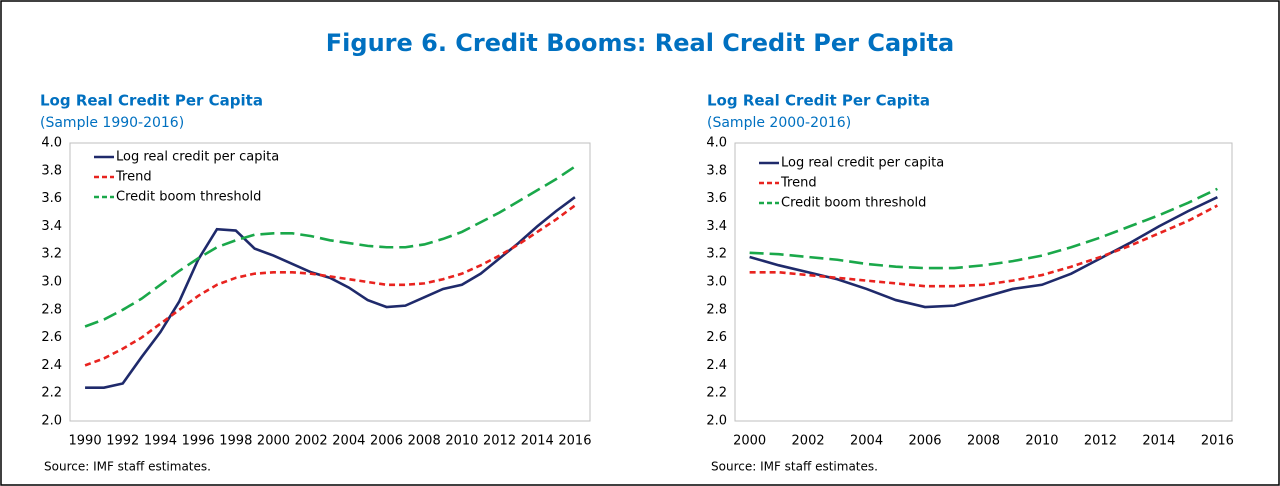  Describe the element at coordinates (112, 123) in the screenshot. I see `chart-subtitle: (Sample 1990-2016)` at that location.